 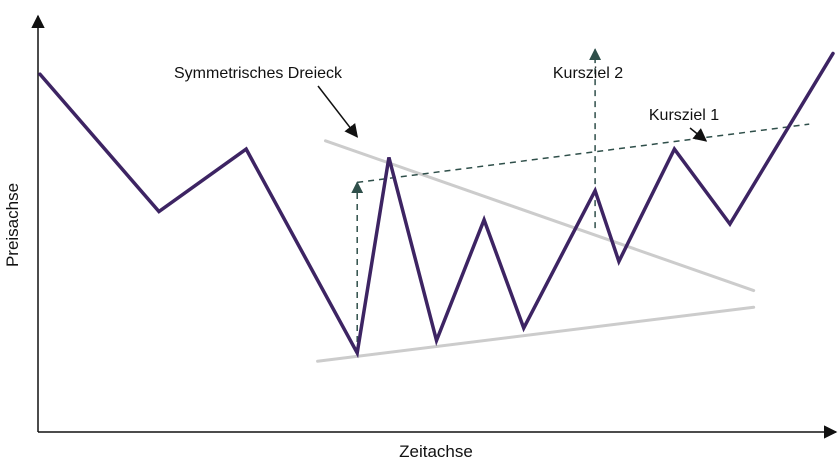 What do you see at coordinates (258, 73) in the screenshot?
I see `annotation-symmetrisches-dreieck: Symmetrisches Dreieck` at bounding box center [258, 73].